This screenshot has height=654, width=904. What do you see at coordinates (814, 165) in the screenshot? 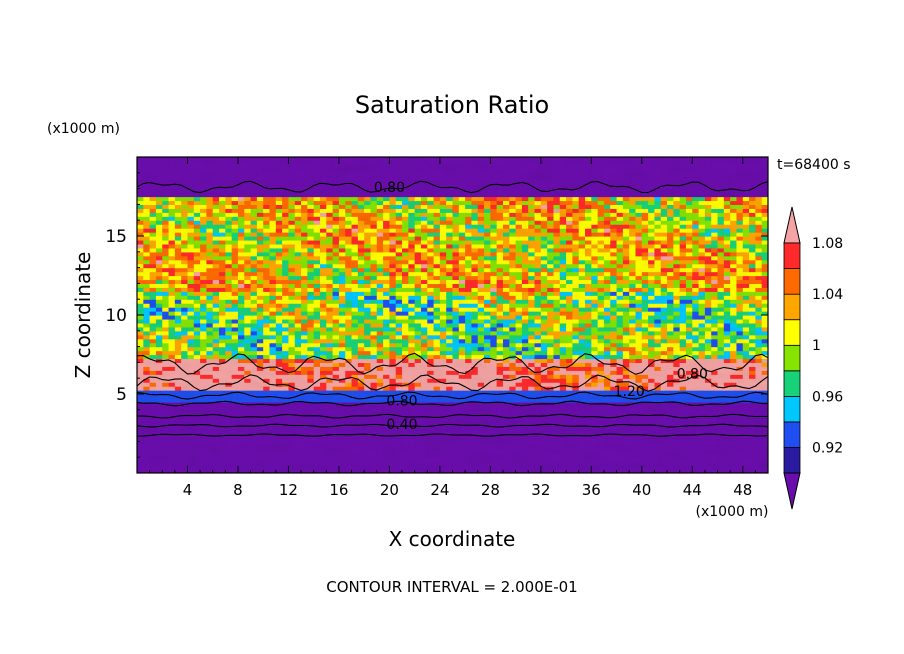
I see `time-label: t=68400 s` at bounding box center [814, 165].